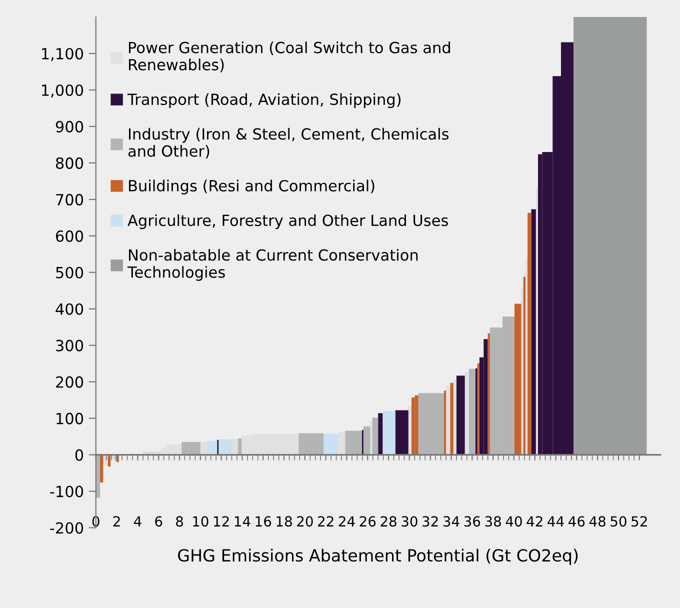 This screenshot has width=680, height=608. I want to click on y-tick-label: -200, so click(67, 528).